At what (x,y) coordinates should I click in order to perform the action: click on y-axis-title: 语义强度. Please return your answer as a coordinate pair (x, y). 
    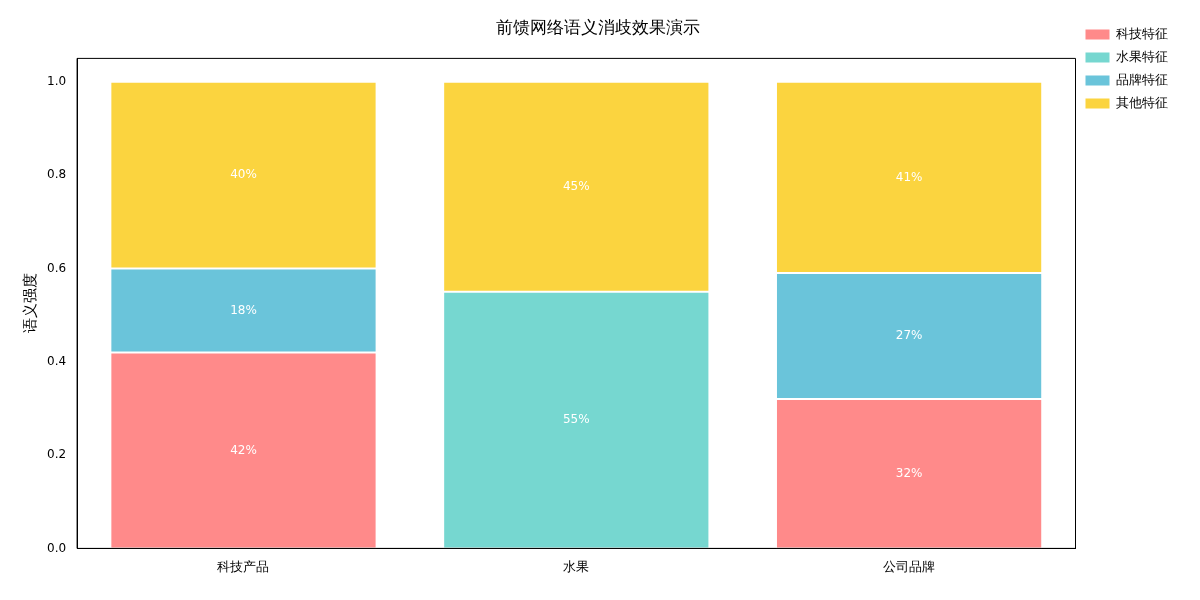
    Looking at the image, I should click on (29, 303).